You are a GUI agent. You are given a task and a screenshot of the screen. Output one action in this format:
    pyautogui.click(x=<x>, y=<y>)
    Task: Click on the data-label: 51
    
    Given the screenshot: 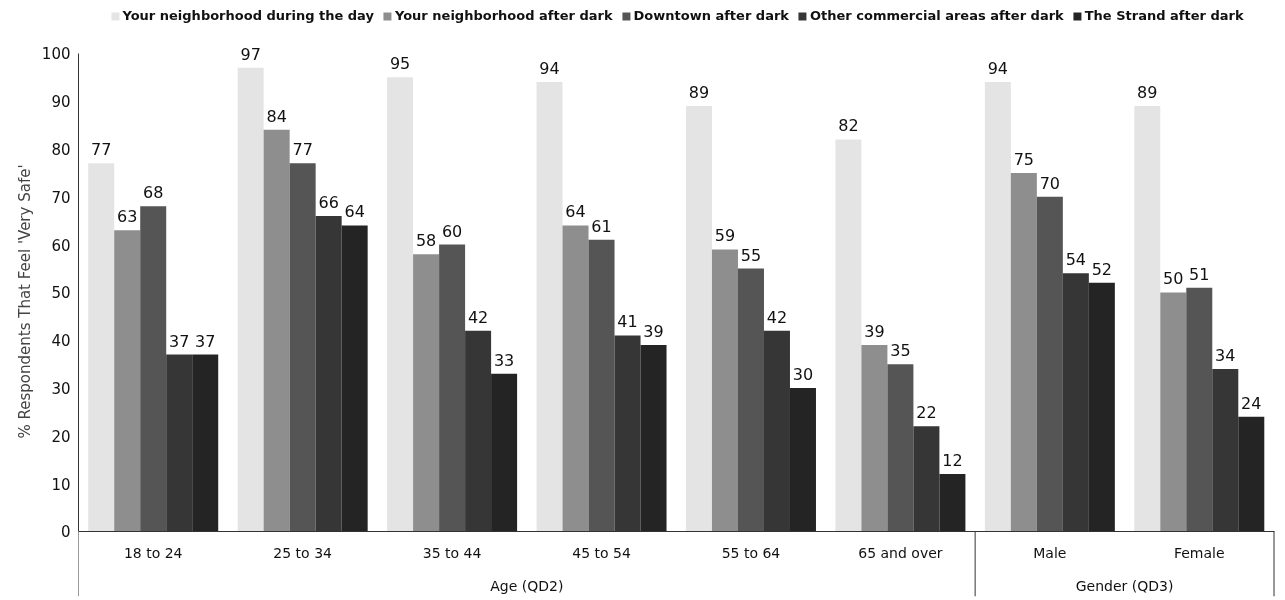 What is the action you would take?
    pyautogui.click(x=1199, y=274)
    